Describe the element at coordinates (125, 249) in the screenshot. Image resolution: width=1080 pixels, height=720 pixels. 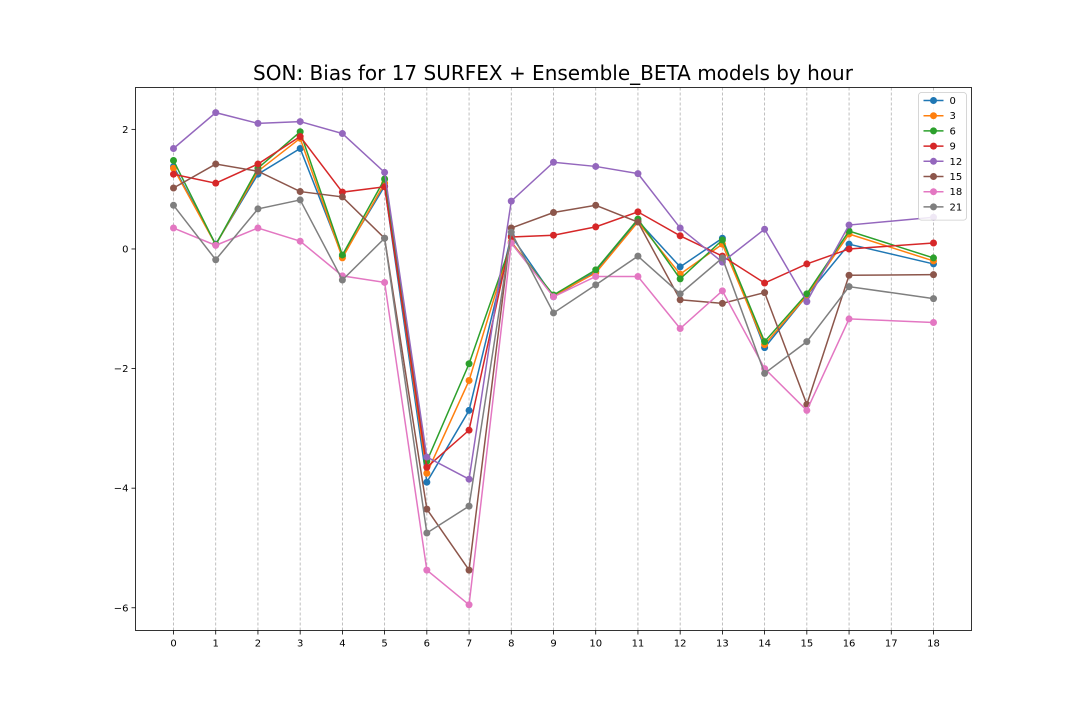
I see `y-tick-label: 0` at that location.